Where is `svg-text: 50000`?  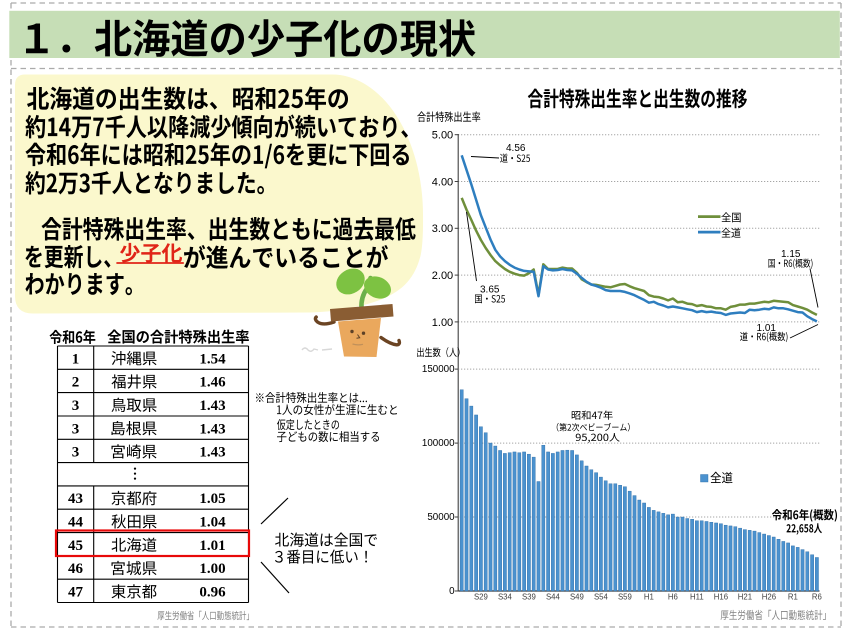 svg-text: 50000 is located at coordinates (441, 517).